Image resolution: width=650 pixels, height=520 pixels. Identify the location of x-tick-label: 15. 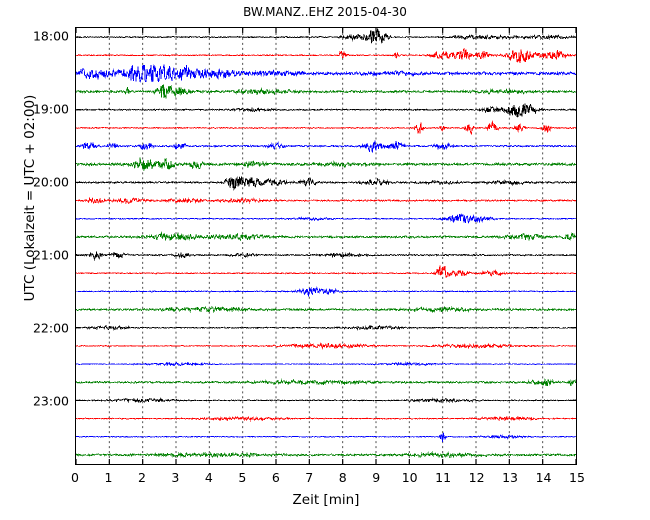
(577, 477).